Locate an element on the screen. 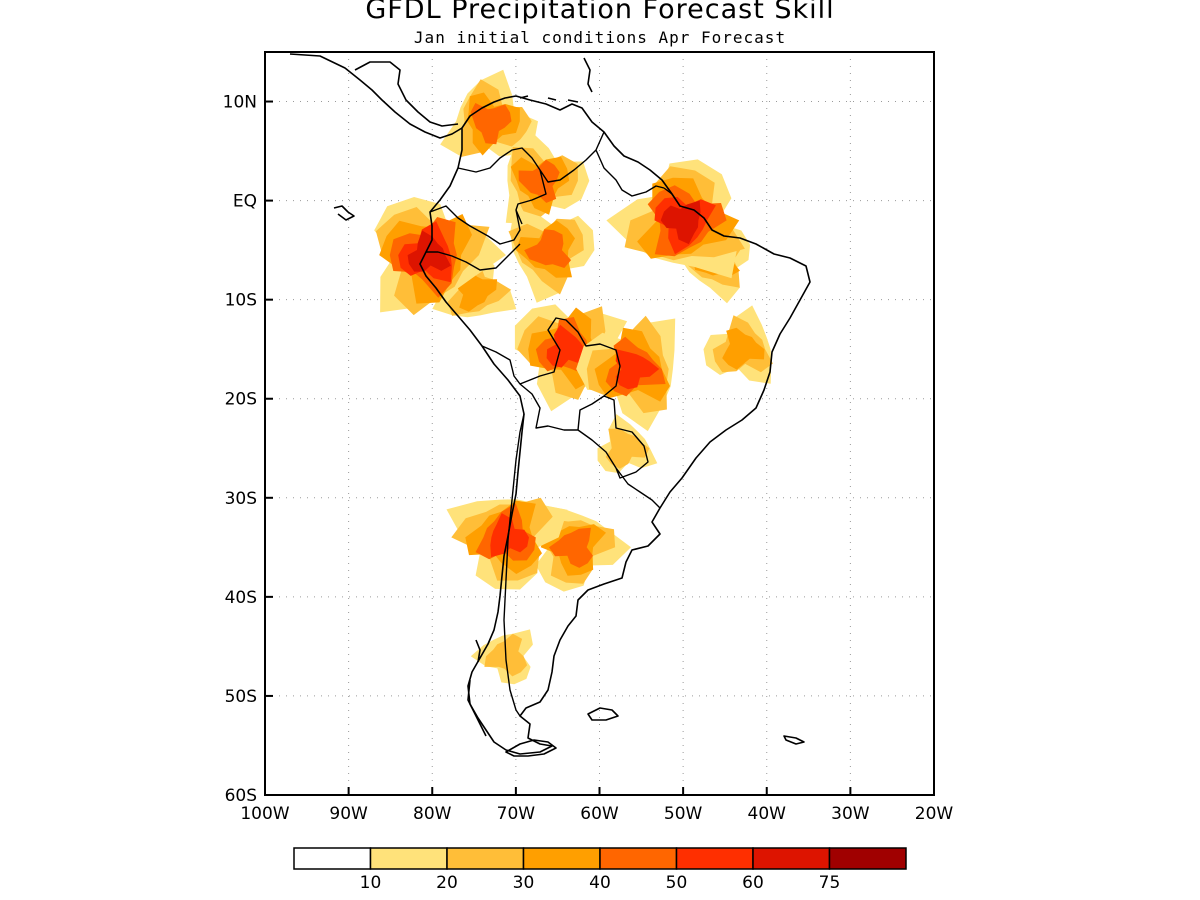 The width and height of the screenshot is (1200, 900). lat-tick-label: 10N is located at coordinates (240, 103).